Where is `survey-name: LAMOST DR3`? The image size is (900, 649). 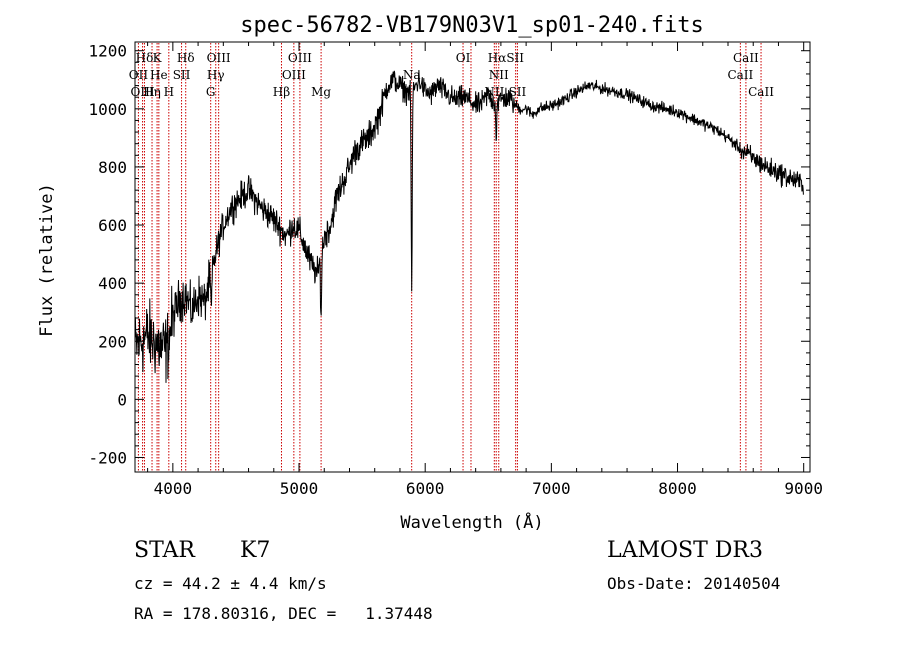 survey-name: LAMOST DR3 is located at coordinates (685, 550).